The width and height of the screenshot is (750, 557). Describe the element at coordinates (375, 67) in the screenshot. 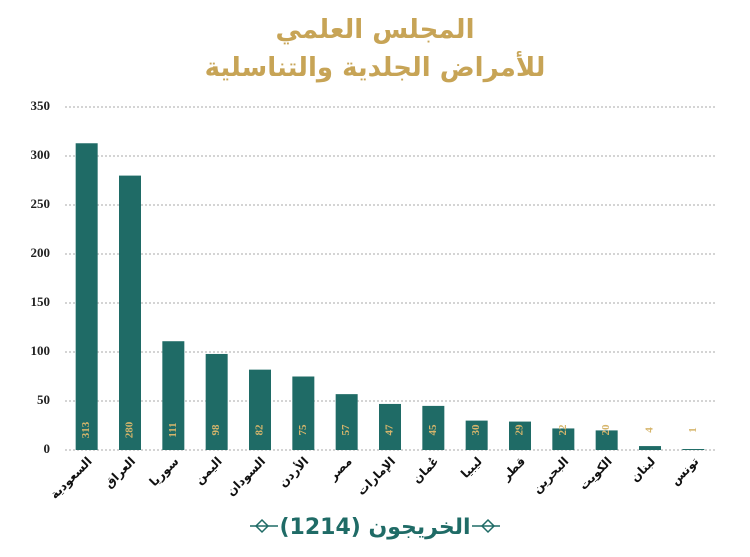

I see `chart-title: للأمراض الجلدية والتناسلية` at that location.